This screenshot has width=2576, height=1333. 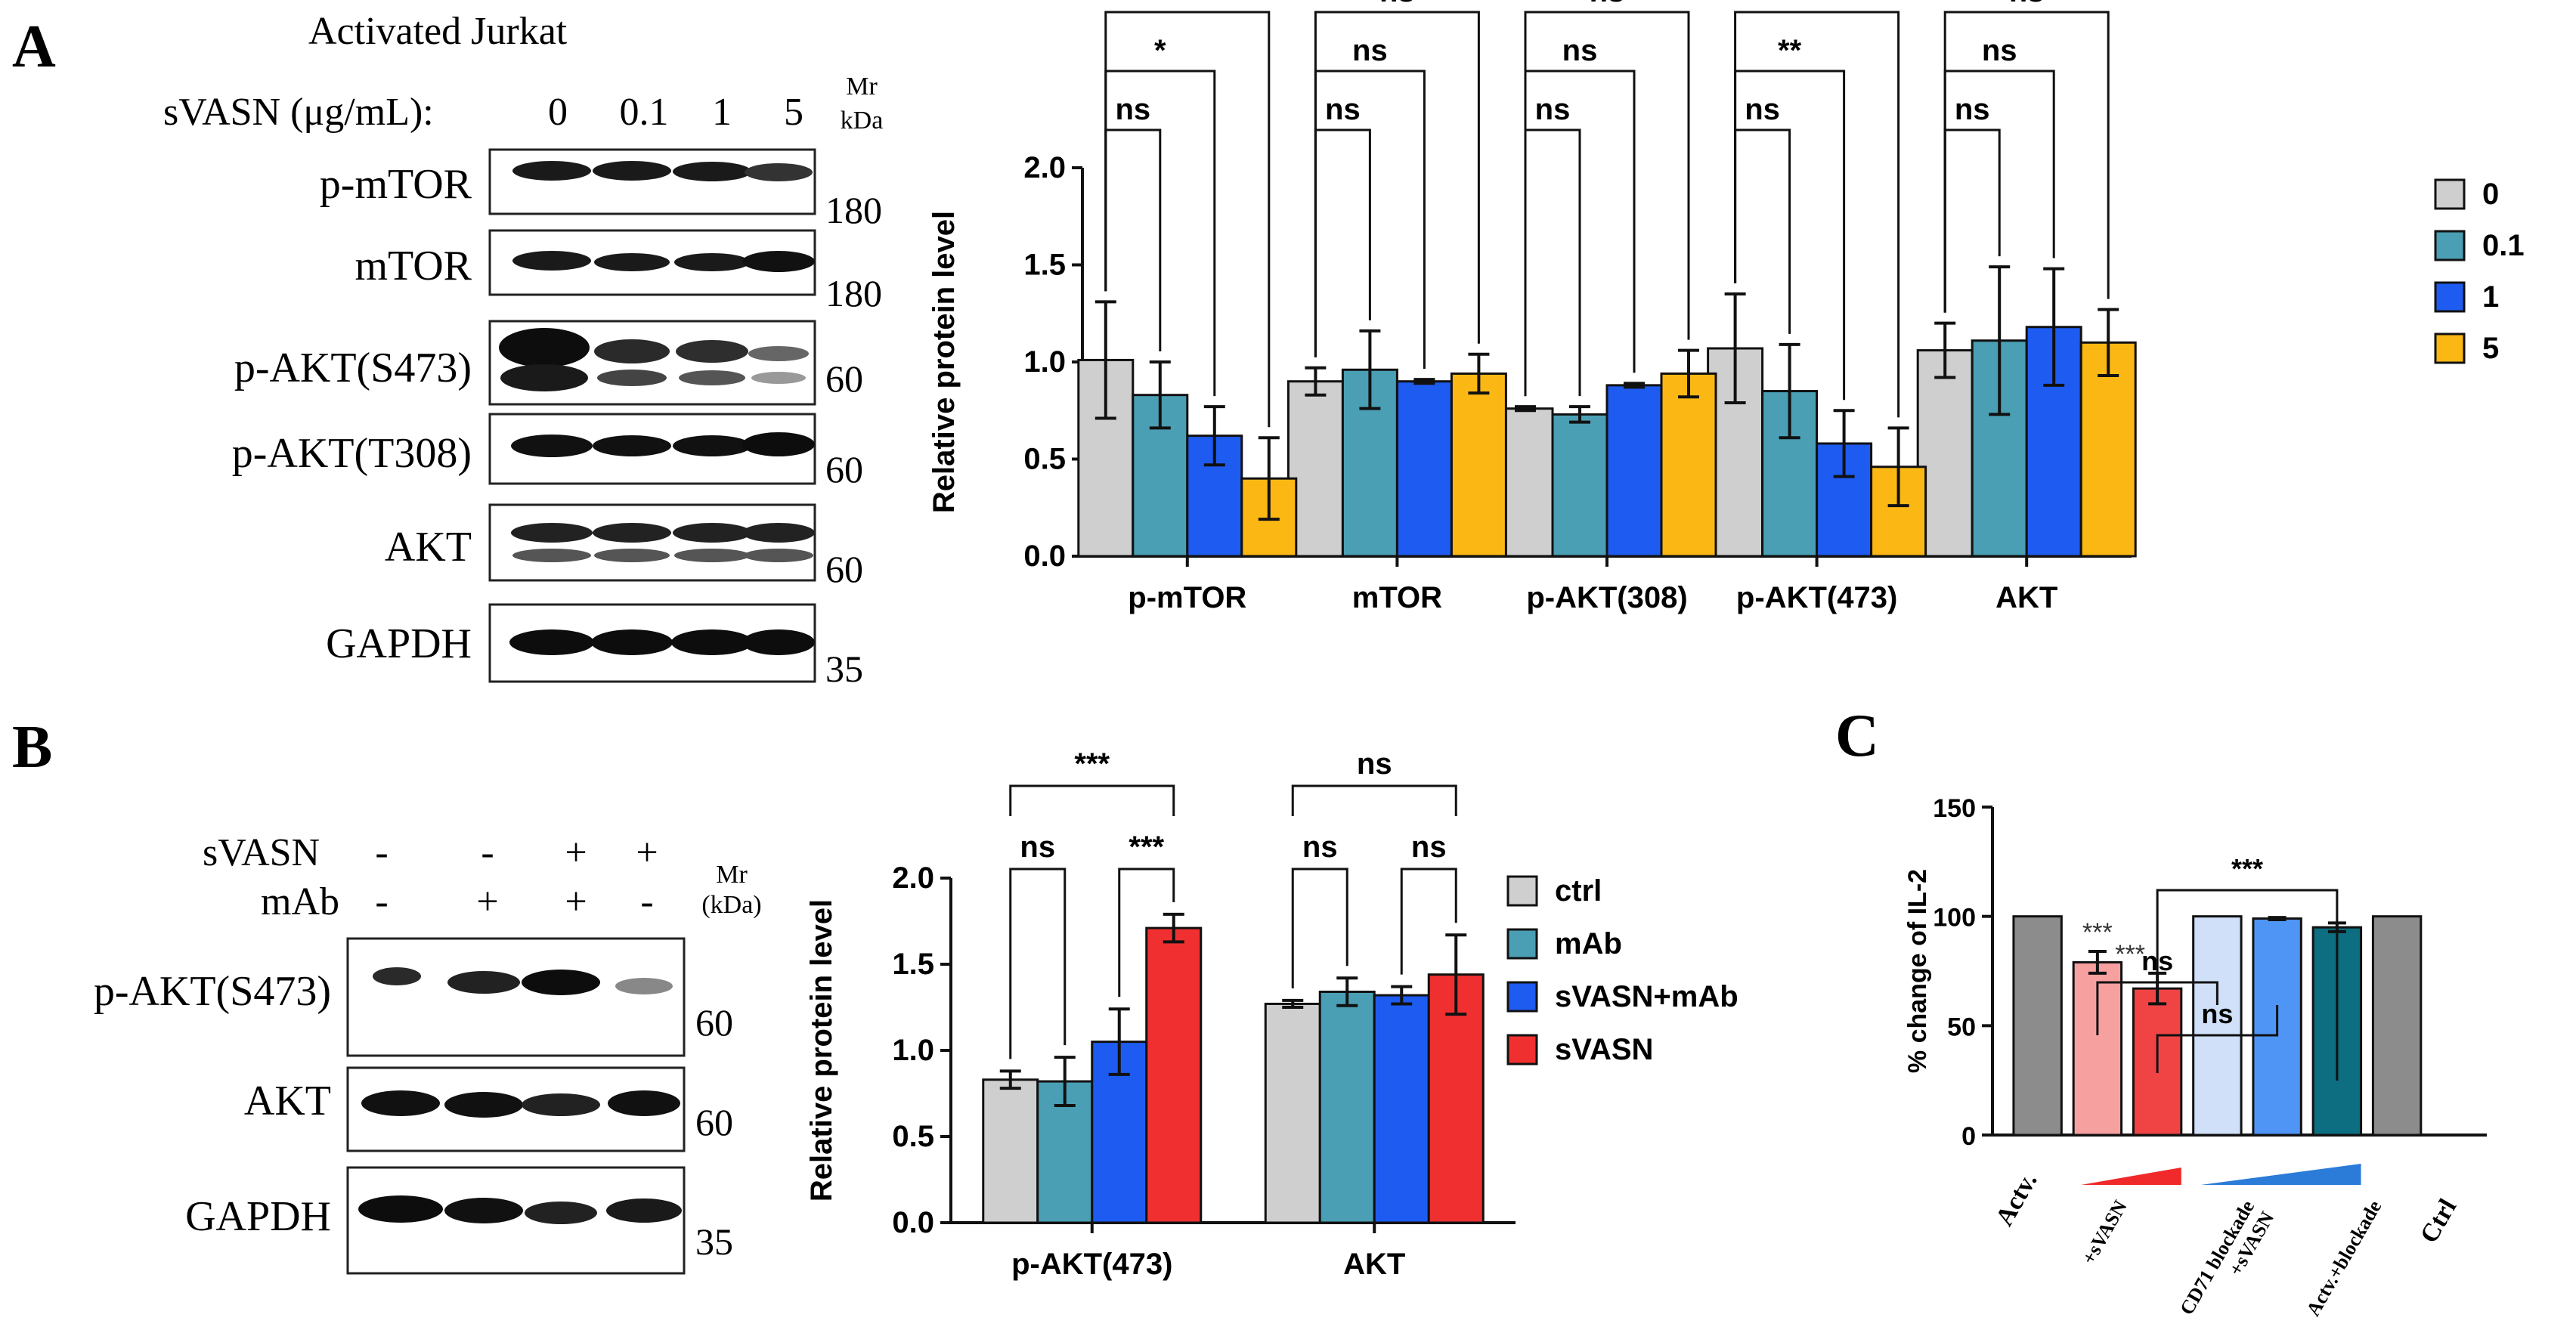 I want to click on y-tick-label: 1.5, so click(x=913, y=964).